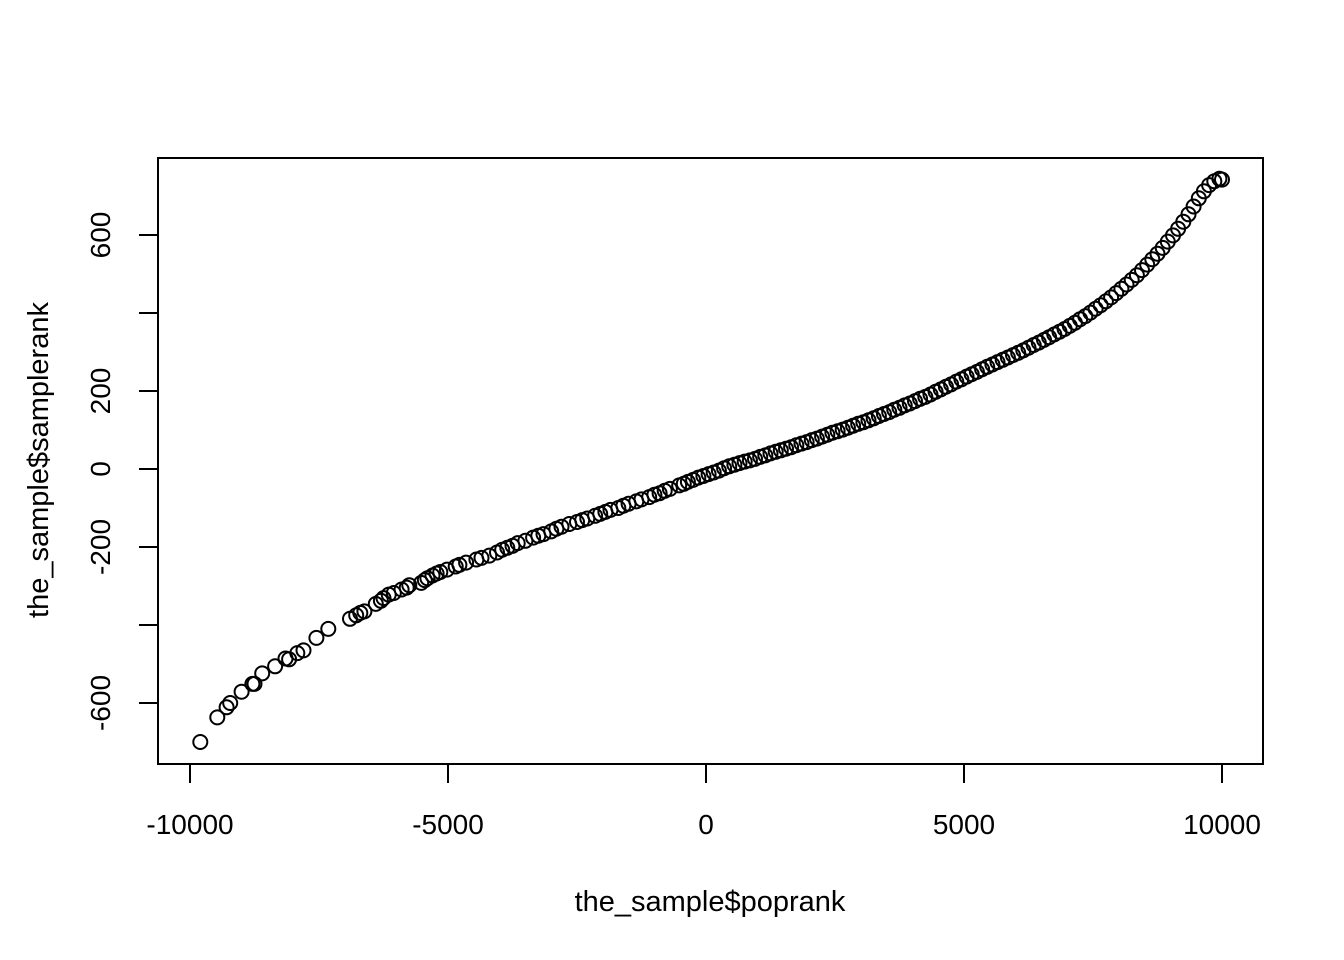 The image size is (1344, 960). What do you see at coordinates (100, 235) in the screenshot?
I see `y-tick-label: 600` at bounding box center [100, 235].